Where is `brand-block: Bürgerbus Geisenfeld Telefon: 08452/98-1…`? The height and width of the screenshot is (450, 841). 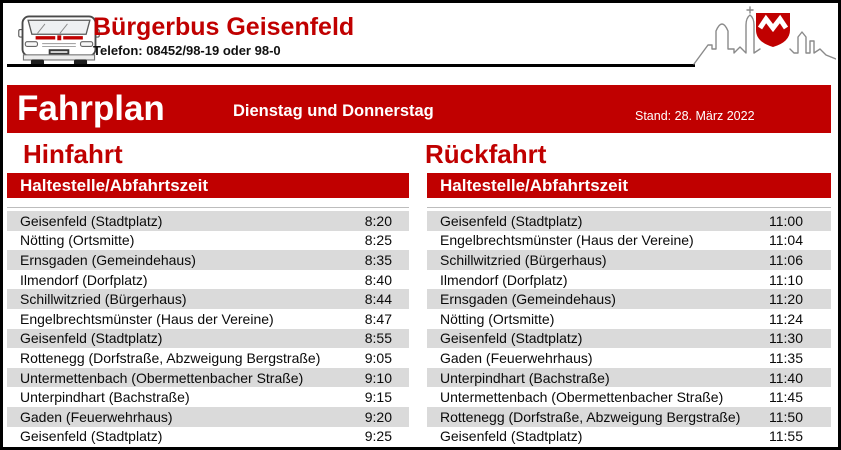 brand-block: Bürgerbus Geisenfeld Telefon: 08452/98-1… is located at coordinates (223, 35).